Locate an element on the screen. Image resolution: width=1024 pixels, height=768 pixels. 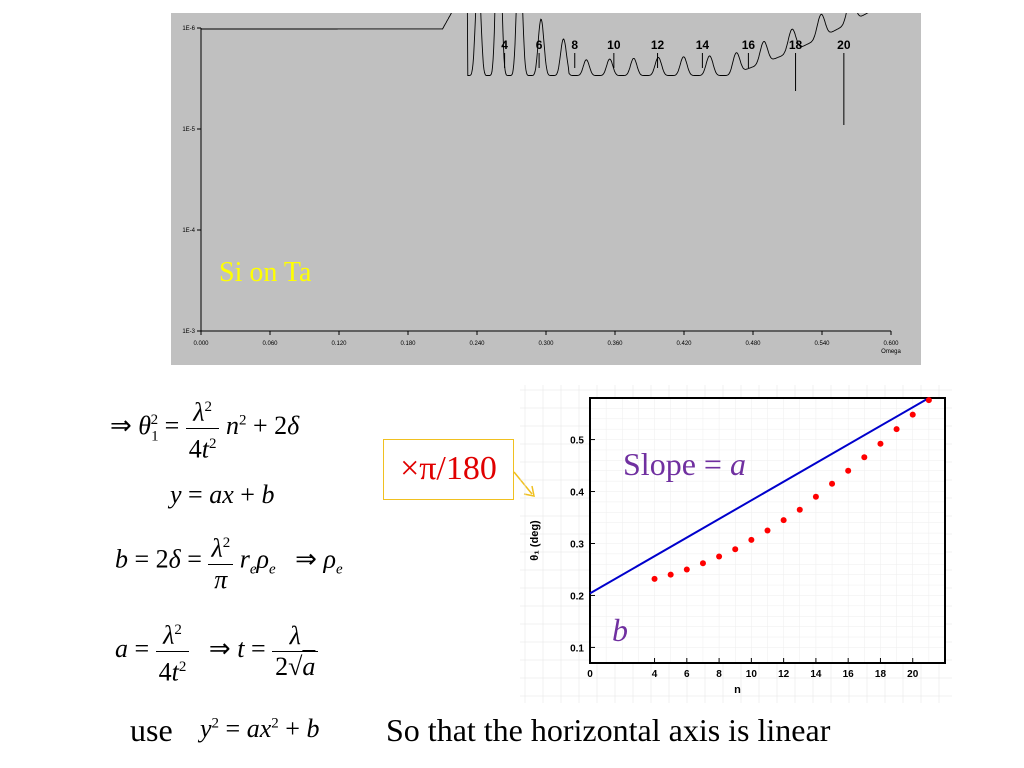
x-tick-label: 0.360 is located at coordinates (615, 344).